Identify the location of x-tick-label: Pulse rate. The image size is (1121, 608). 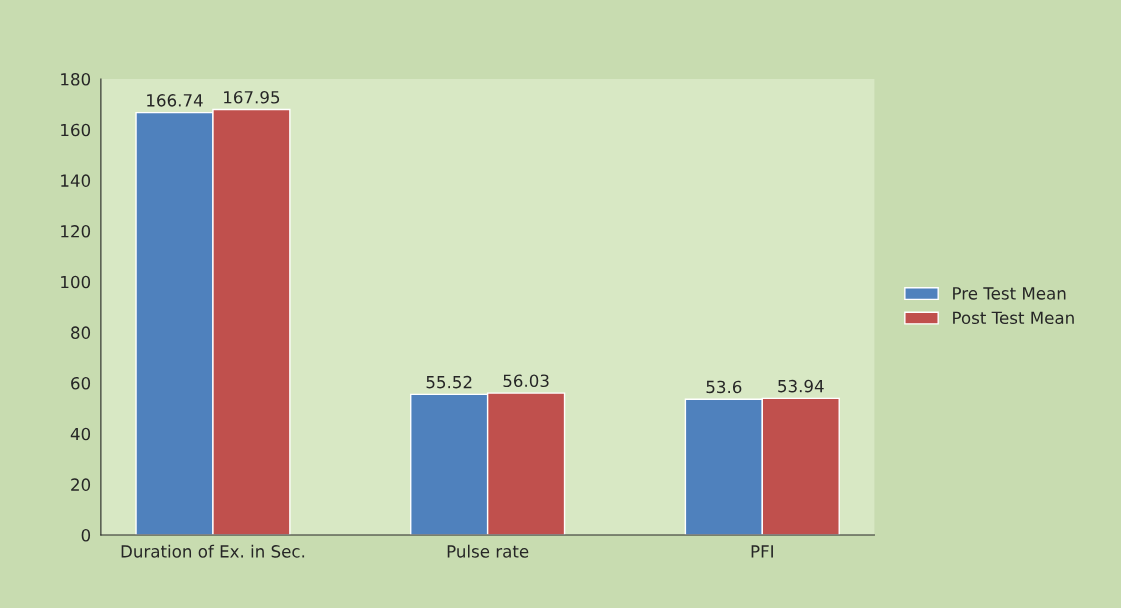
(488, 551).